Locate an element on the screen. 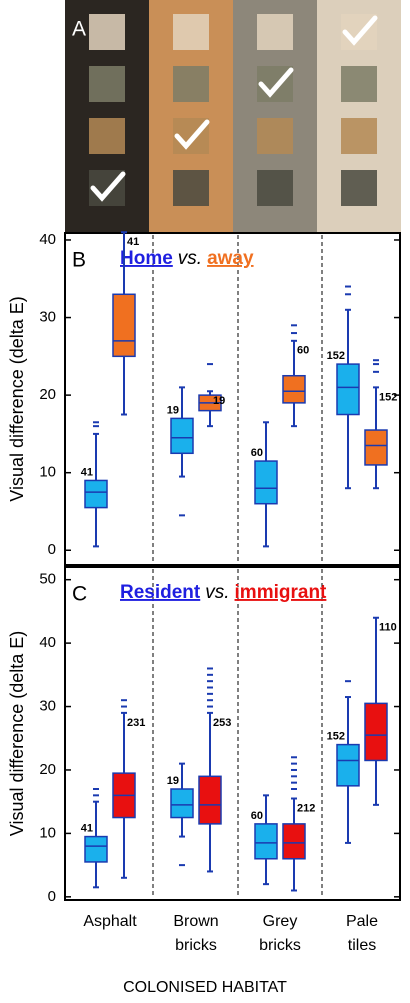  panel-label: A is located at coordinates (79, 29).